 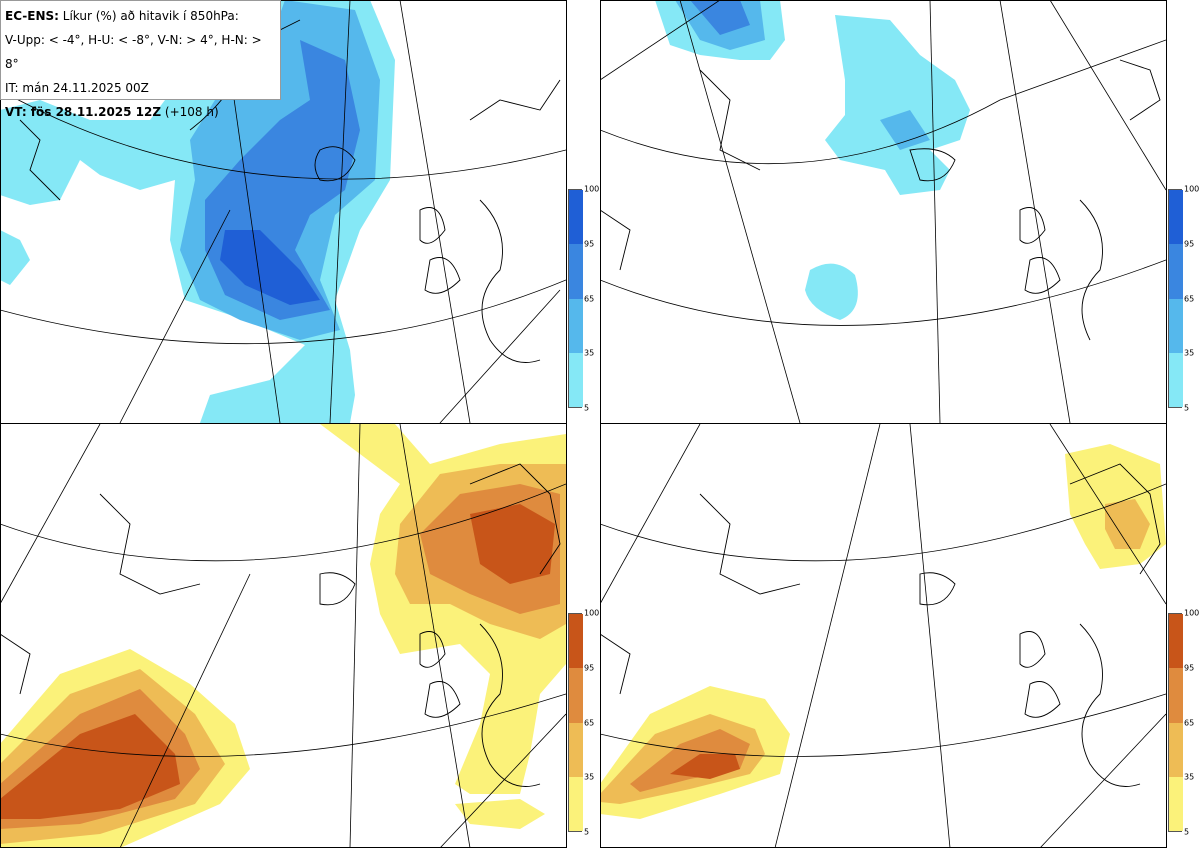 What do you see at coordinates (512, 544) in the screenshot?
I see `prob-95-100-area-east` at bounding box center [512, 544].